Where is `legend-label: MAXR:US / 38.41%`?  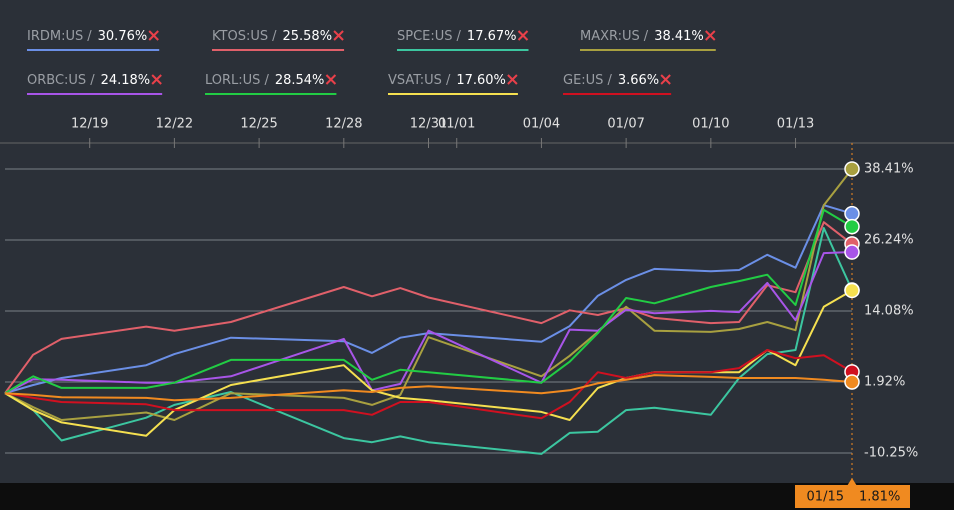 legend-label: MAXR:US / 38.41% is located at coordinates (642, 36).